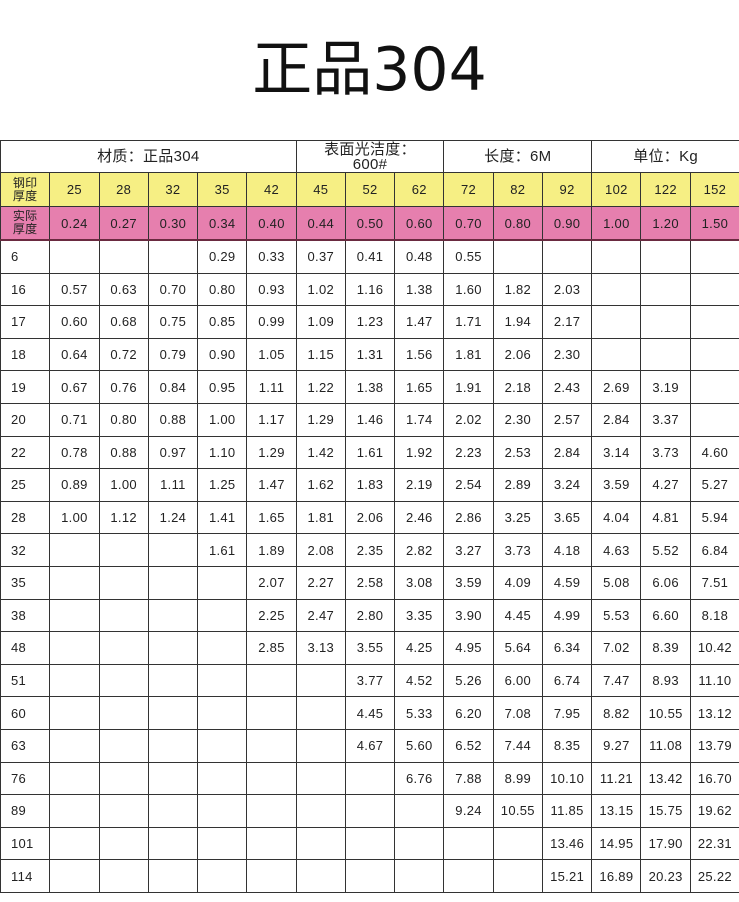  Describe the element at coordinates (74, 223) in the screenshot. I see `actual-thickness-row-cell: 0.24` at that location.